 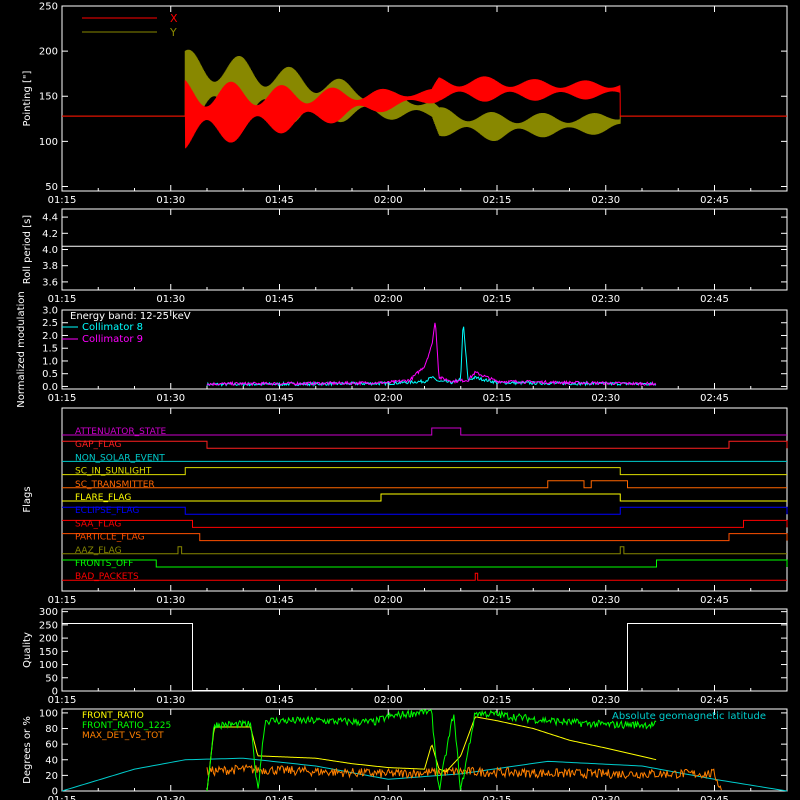 What do you see at coordinates (103, 498) in the screenshot?
I see `flag-label: FLARE_FLAG` at bounding box center [103, 498].